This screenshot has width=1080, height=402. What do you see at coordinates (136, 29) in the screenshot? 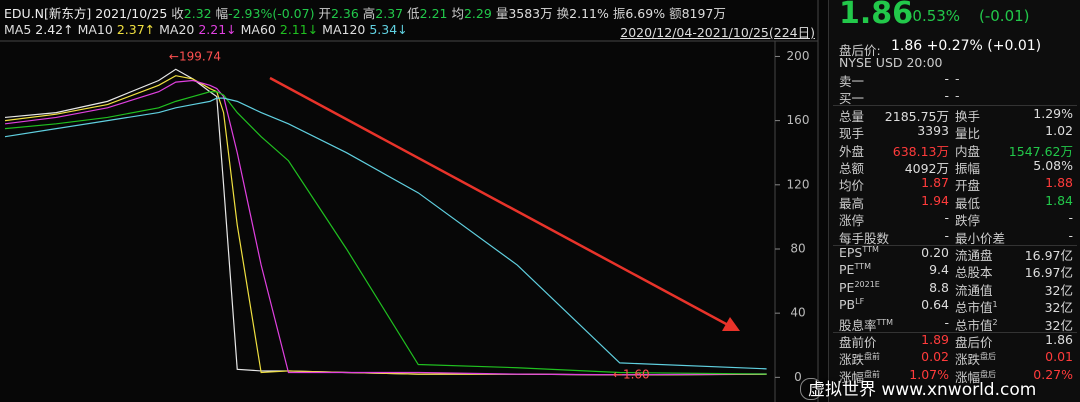
I see `legend-value: 2.37↑` at bounding box center [136, 29].